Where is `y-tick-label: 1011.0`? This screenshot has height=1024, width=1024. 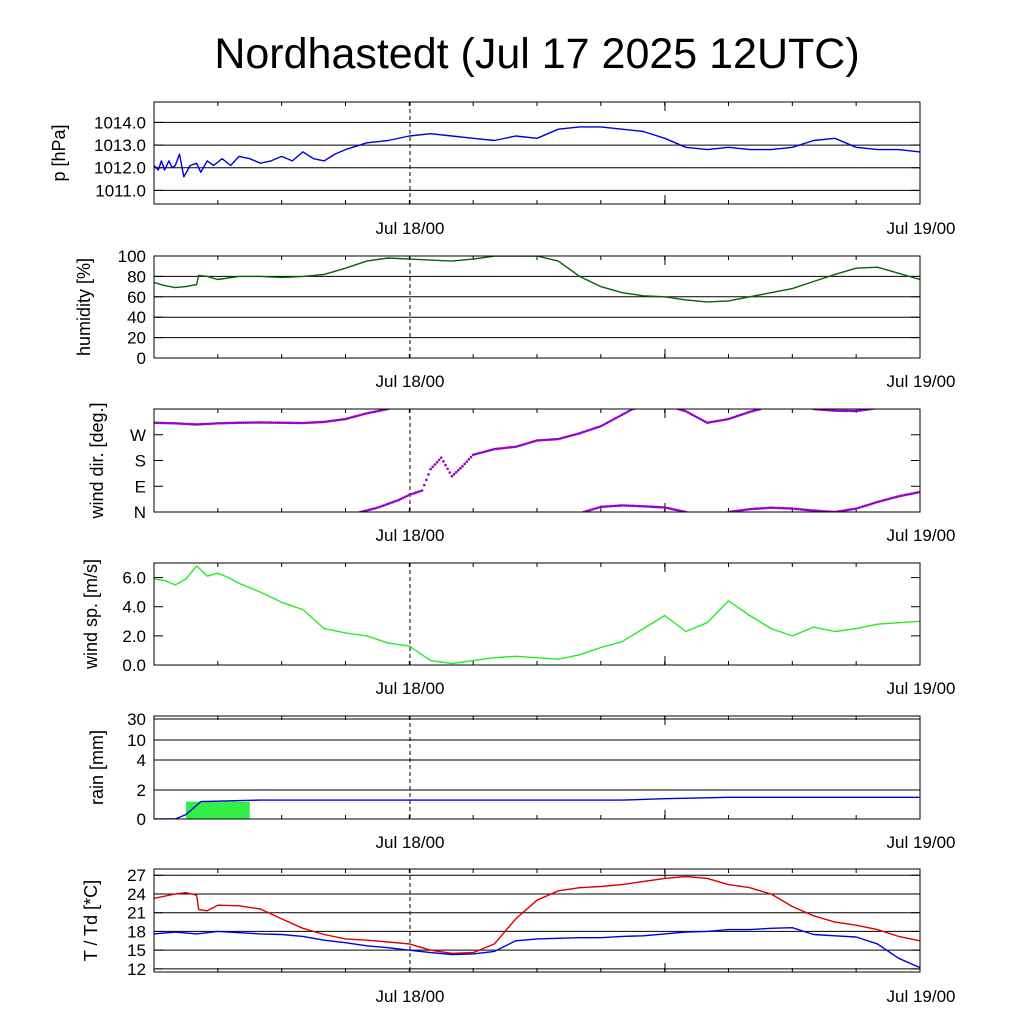 y-tick-label: 1011.0 is located at coordinates (120, 190).